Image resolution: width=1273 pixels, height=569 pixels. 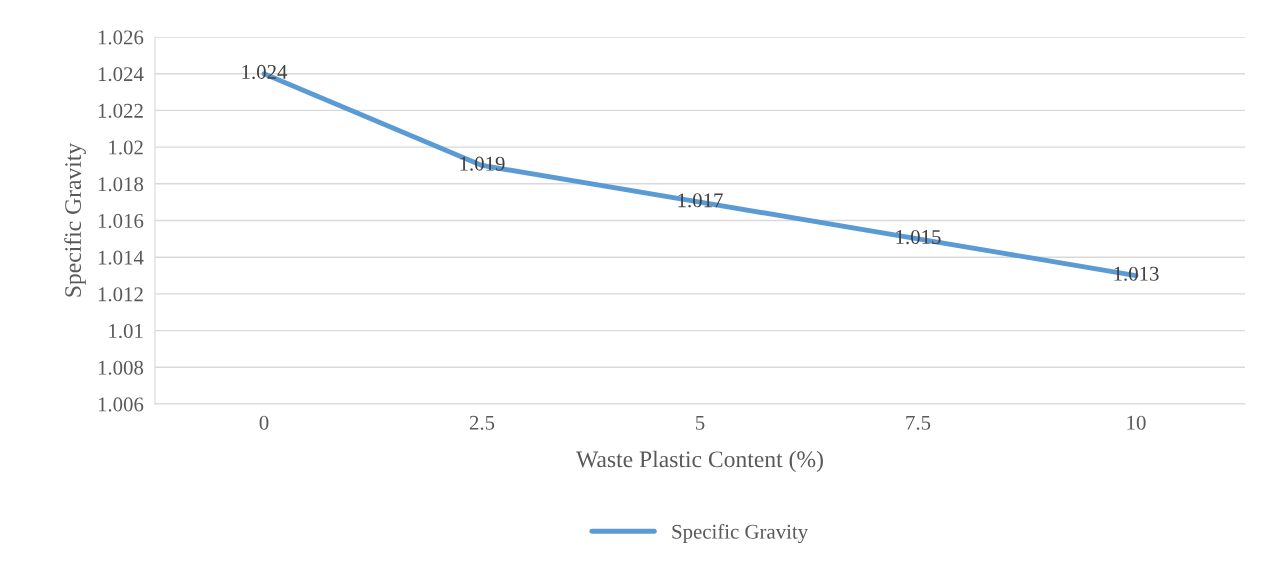 I want to click on y-tick-label: 1.026, so click(x=121, y=37).